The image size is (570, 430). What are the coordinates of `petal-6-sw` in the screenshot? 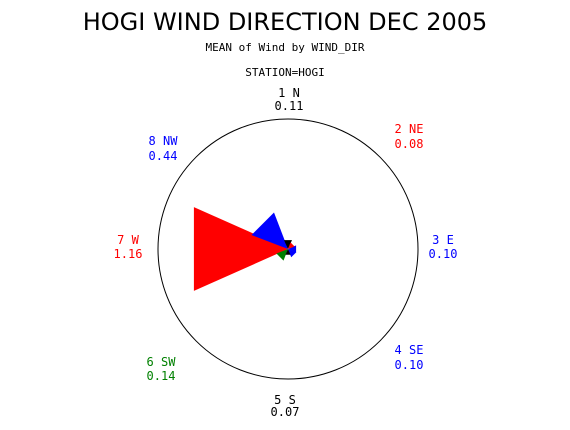 It's located at (282, 255).